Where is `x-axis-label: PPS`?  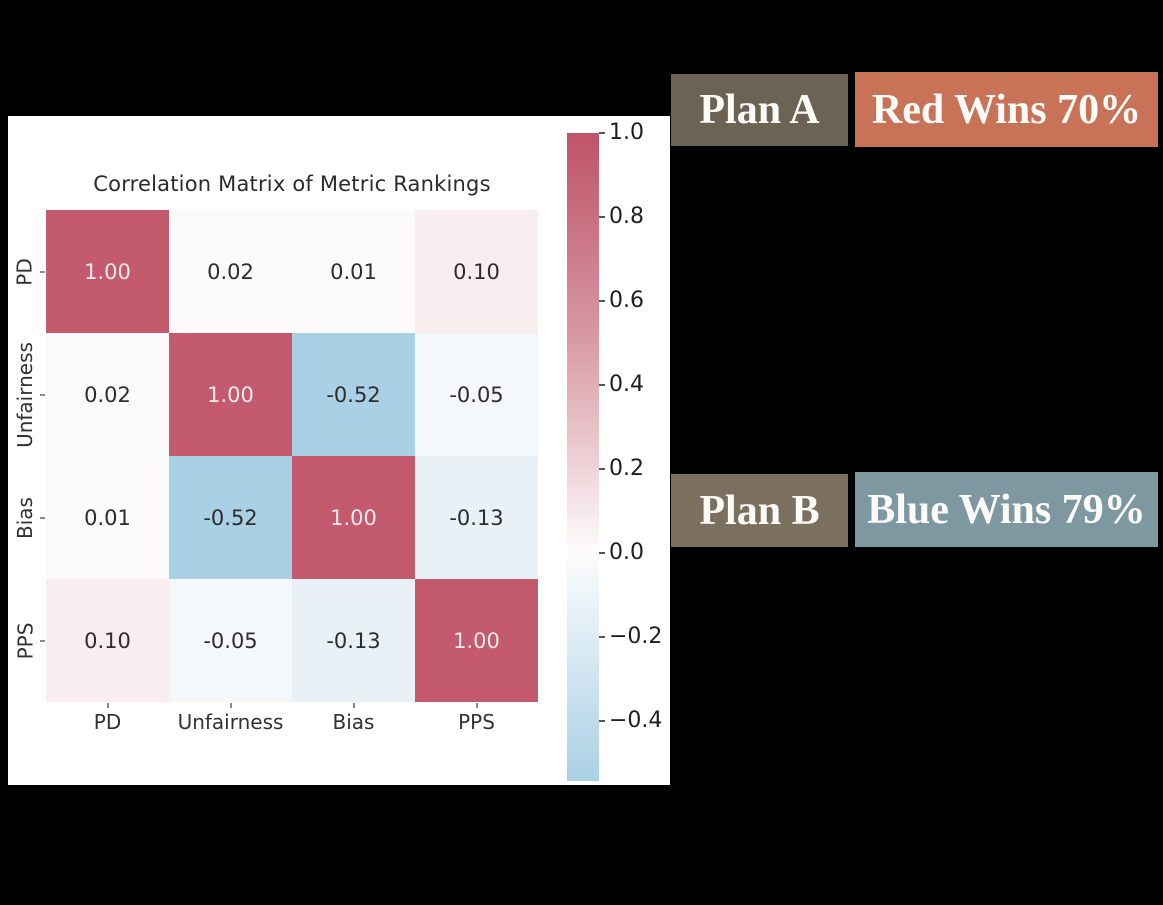 x-axis-label: PPS is located at coordinates (476, 722).